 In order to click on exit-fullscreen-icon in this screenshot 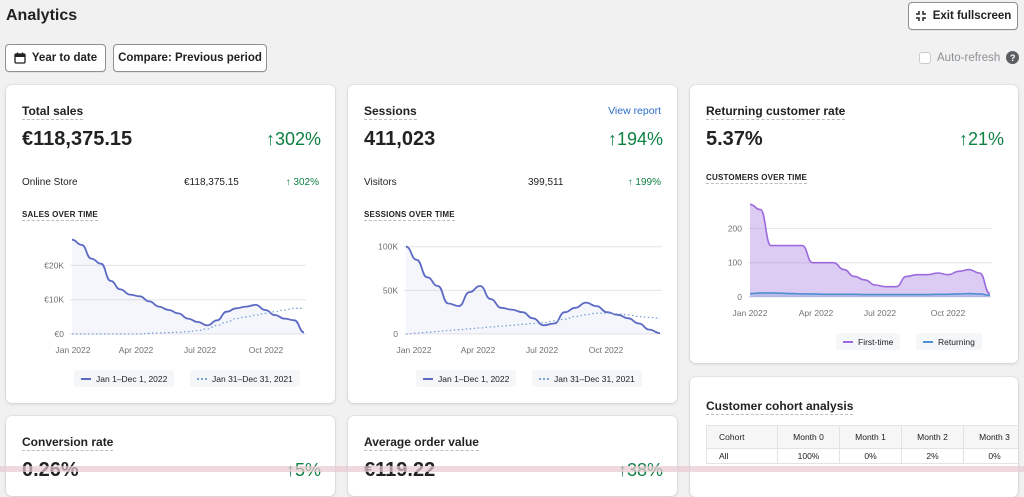, I will do `click(920, 16)`.